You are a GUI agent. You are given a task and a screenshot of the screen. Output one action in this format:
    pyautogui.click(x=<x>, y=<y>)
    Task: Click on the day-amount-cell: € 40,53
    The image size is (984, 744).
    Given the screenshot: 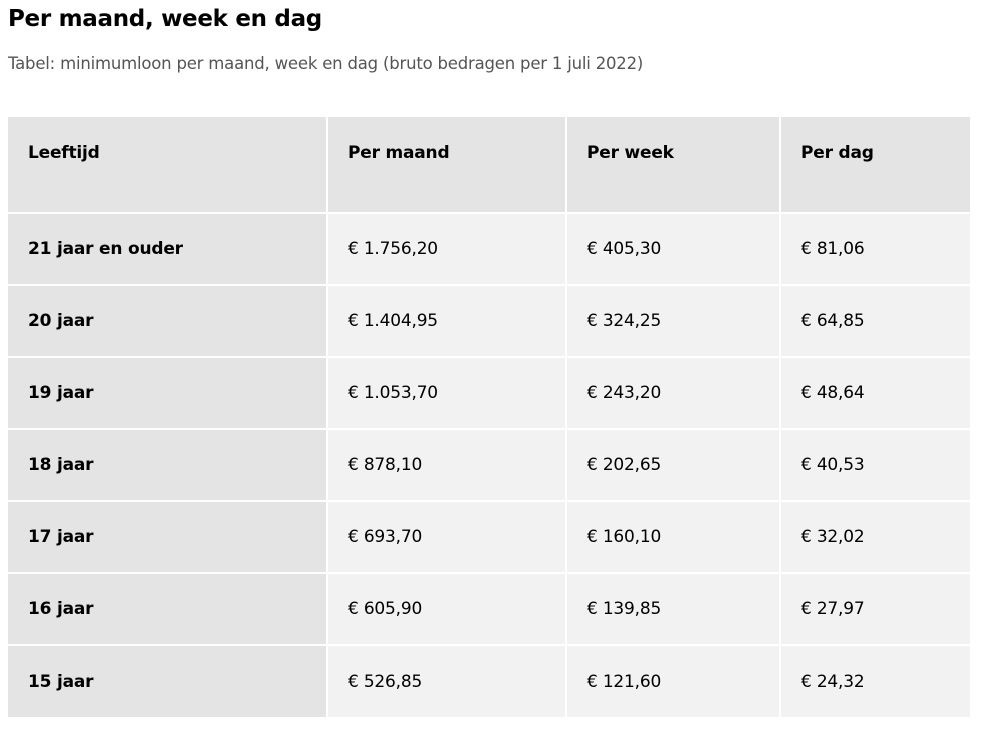 What is the action you would take?
    pyautogui.click(x=874, y=465)
    